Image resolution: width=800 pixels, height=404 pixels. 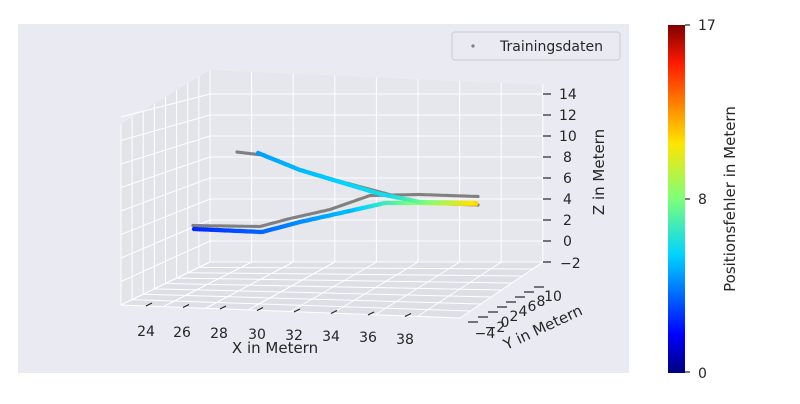 I want to click on z-tick-labels: −2 0 2 4 6 8 10 12 14, so click(x=570, y=179).